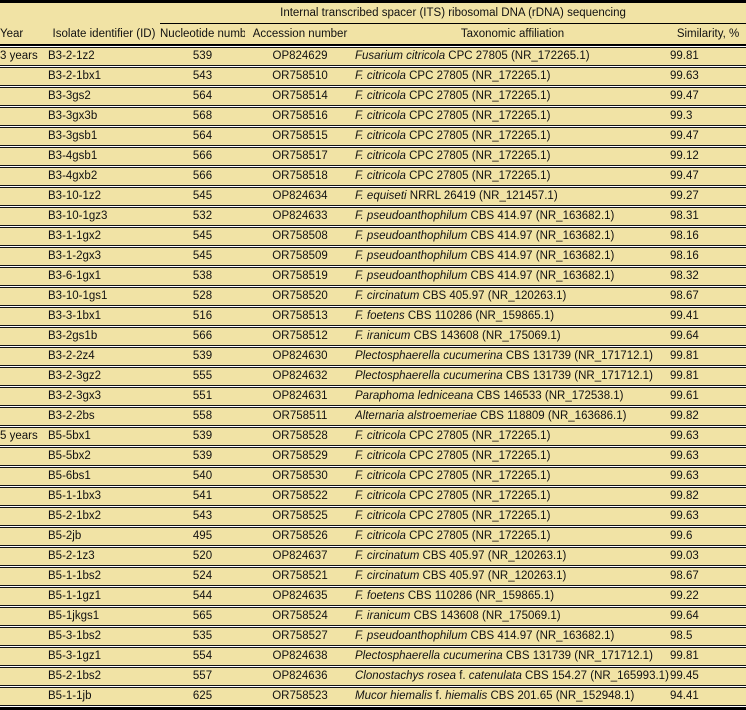 This screenshot has width=746, height=710. Describe the element at coordinates (708, 56) in the screenshot. I see `similarity-cell: 99.81` at that location.